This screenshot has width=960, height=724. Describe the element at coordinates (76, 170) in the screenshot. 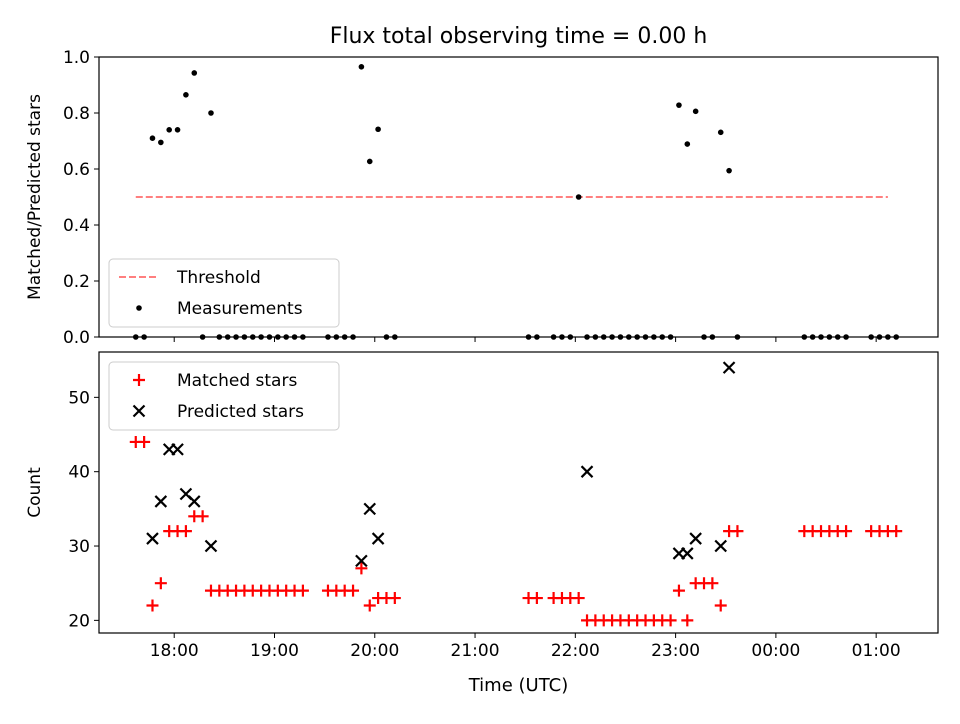

I see `y-tick-label: 0.6` at that location.